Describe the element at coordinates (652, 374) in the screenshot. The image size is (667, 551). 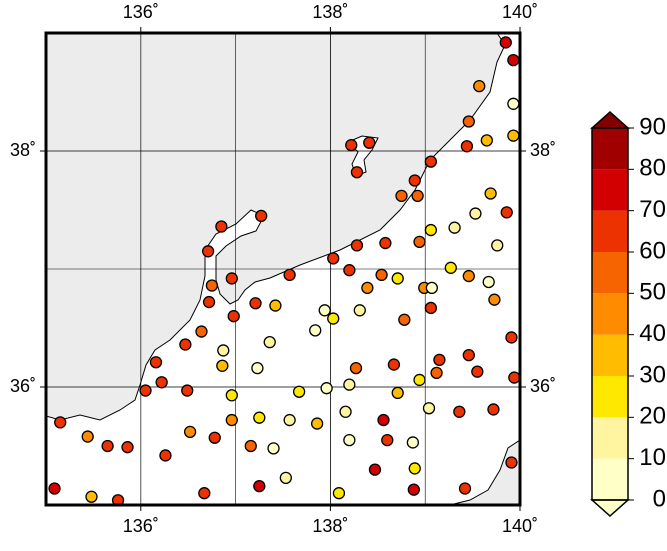
I see `colorbar-tick-label: 30` at that location.